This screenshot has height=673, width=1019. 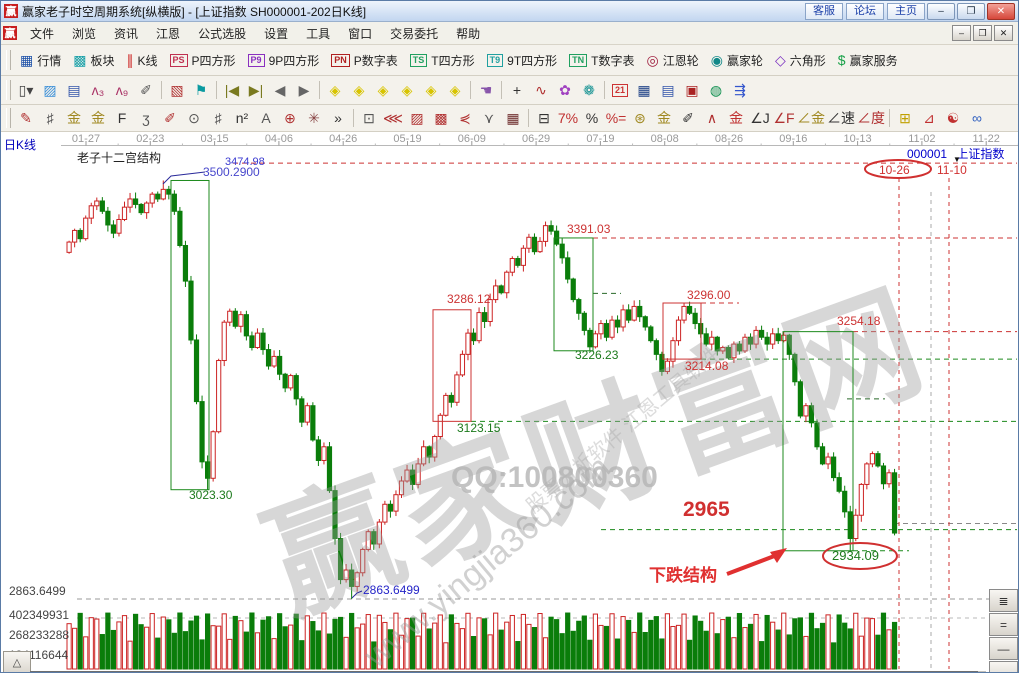 What do you see at coordinates (982, 33) in the screenshot?
I see `mdi-restore-button: ❐` at bounding box center [982, 33].